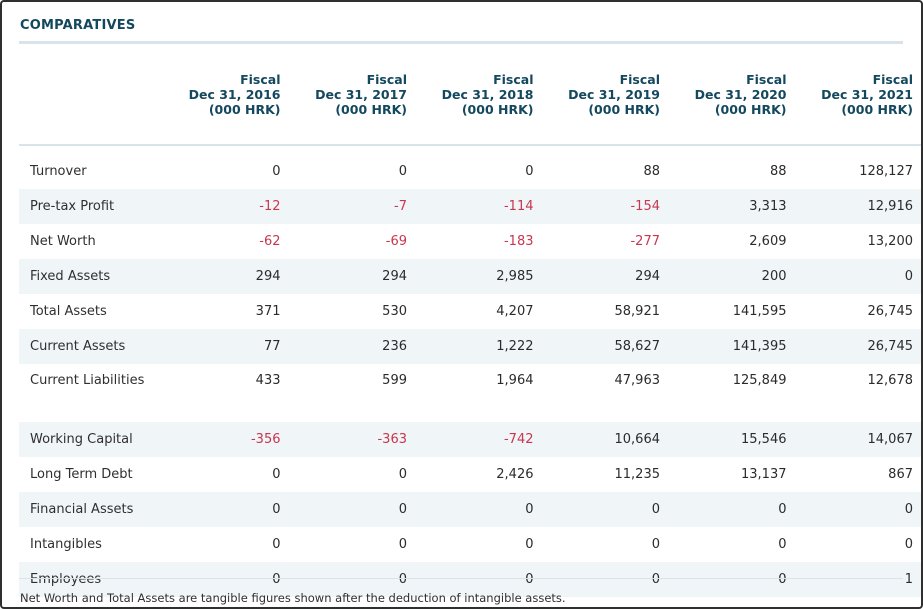 The width and height of the screenshot is (923, 609). Describe the element at coordinates (637, 439) in the screenshot. I see `value-cell: 10,664` at that location.